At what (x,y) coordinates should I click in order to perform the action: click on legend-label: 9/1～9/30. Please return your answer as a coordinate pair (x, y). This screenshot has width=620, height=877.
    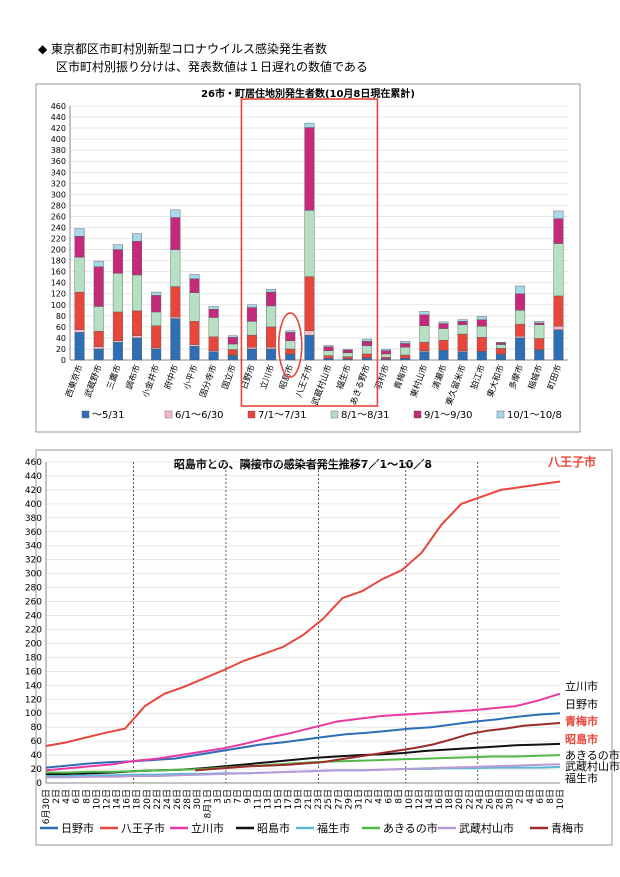
    Looking at the image, I should click on (448, 415).